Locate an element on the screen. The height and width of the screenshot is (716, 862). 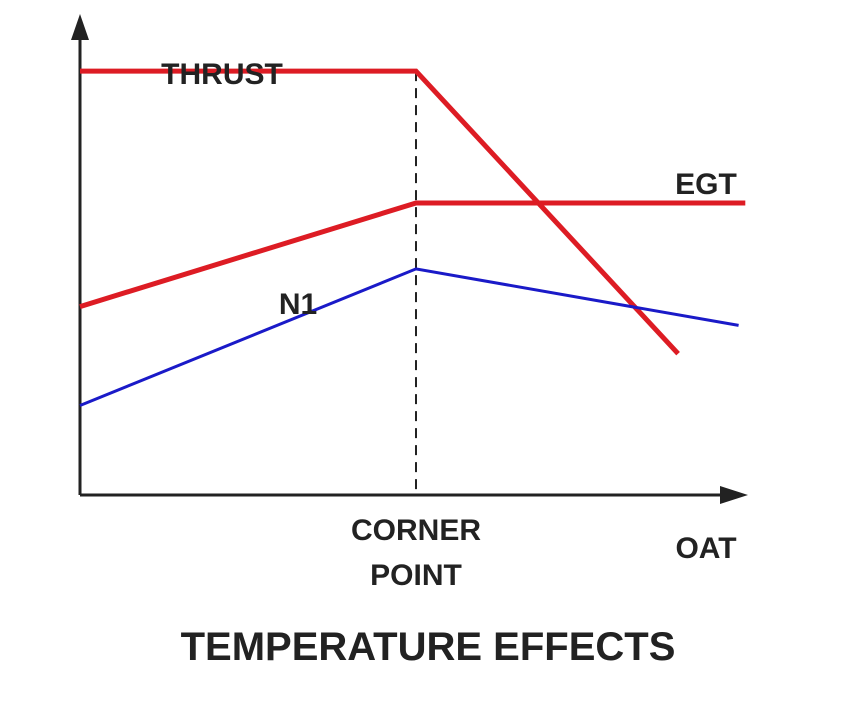
chart-title: TEMPERATURE EFFECTS is located at coordinates (428, 647).